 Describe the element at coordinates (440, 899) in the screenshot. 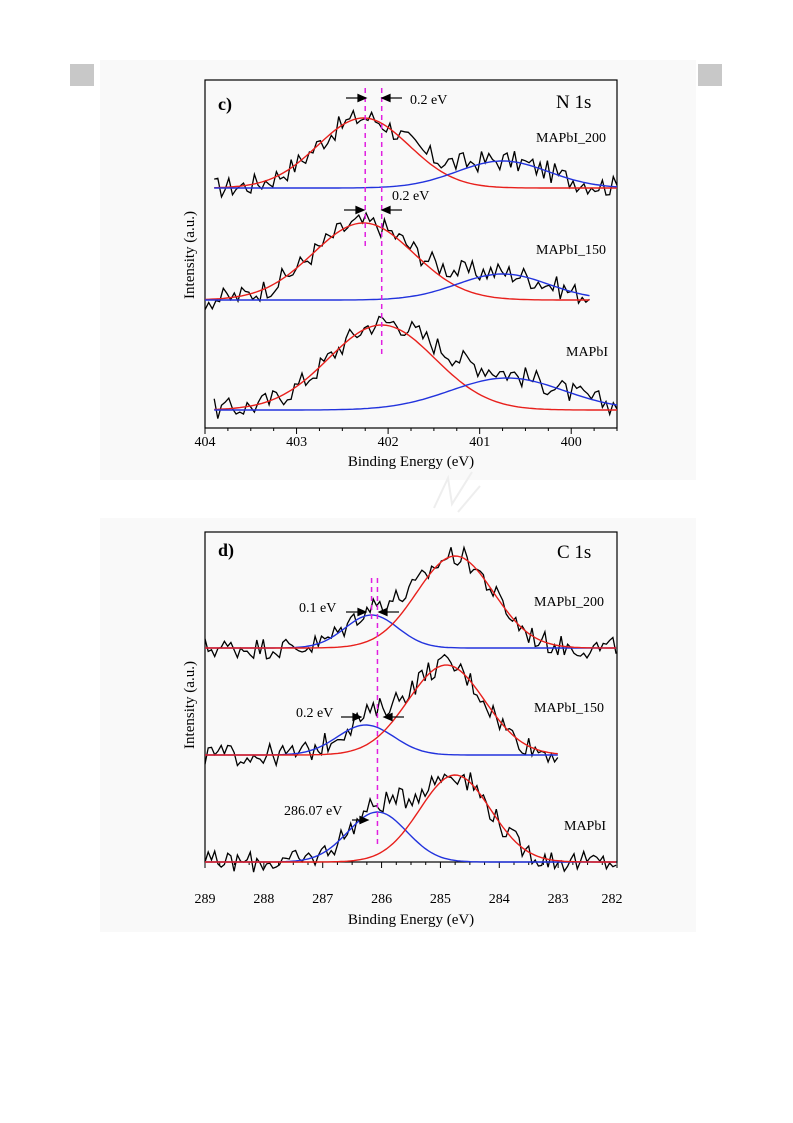

I see `panel-d-tick-label-285: 285` at that location.